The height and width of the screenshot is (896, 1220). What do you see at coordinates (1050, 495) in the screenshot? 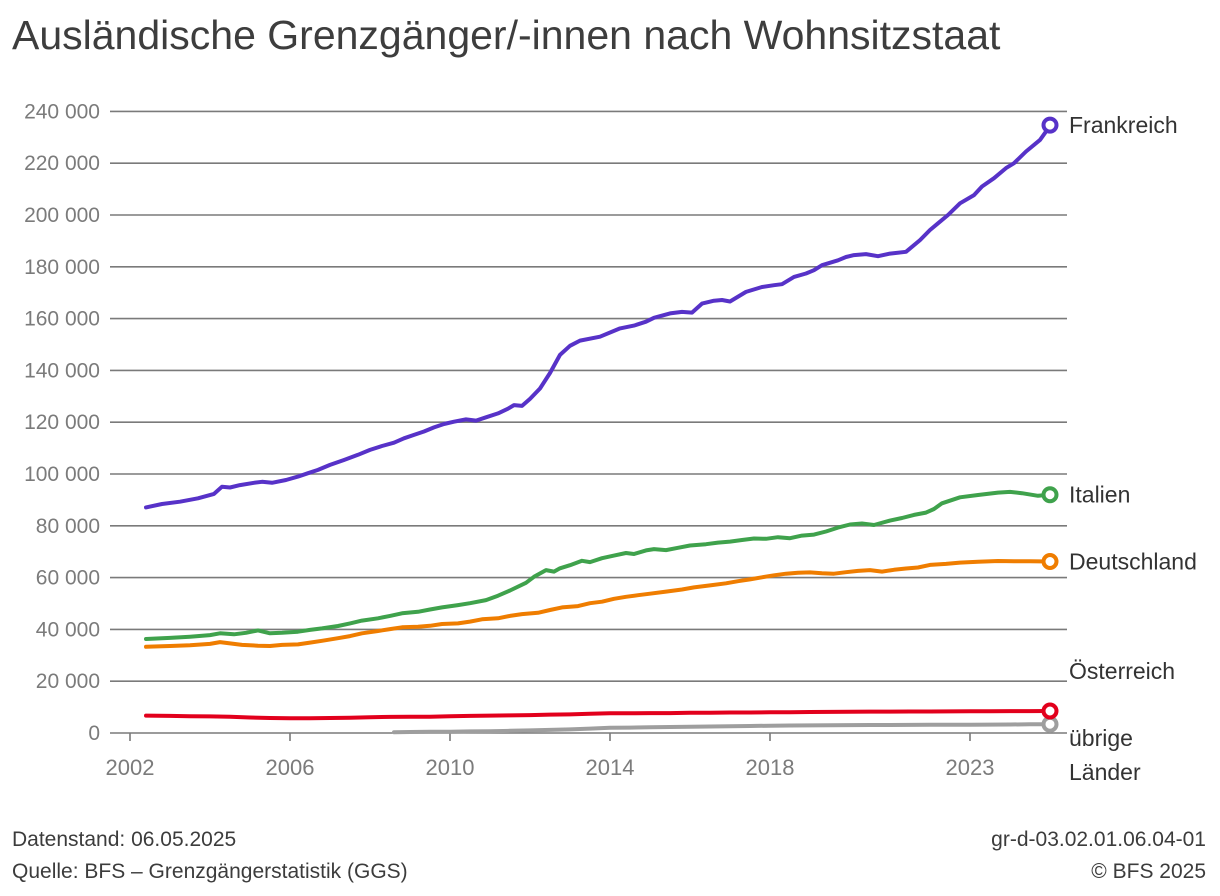
I see `series-end-marker-italien` at bounding box center [1050, 495].